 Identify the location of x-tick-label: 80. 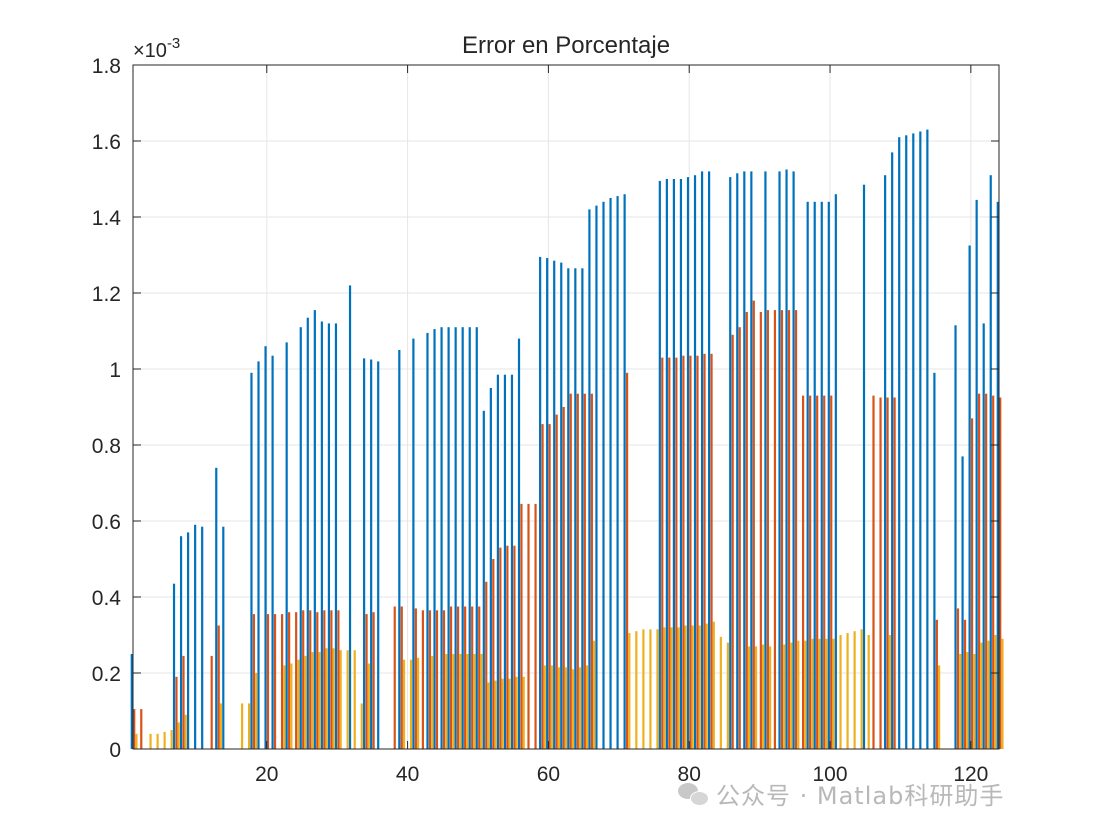
(689, 774).